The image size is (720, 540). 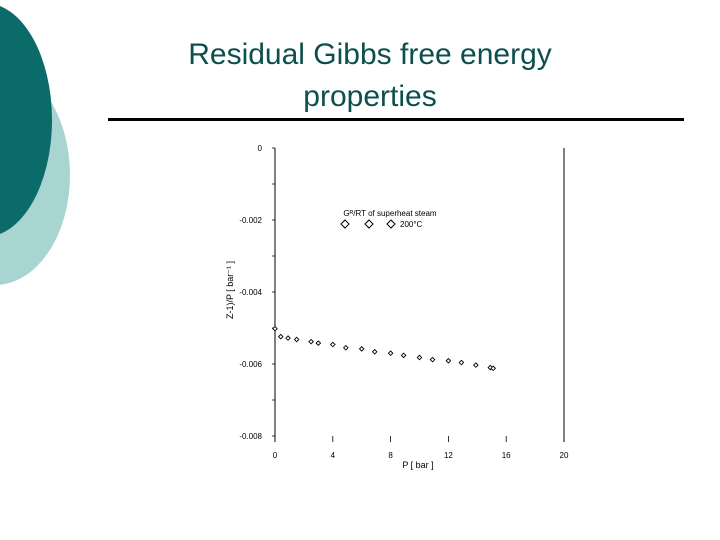 What do you see at coordinates (390, 455) in the screenshot?
I see `x-tick-label: 8` at bounding box center [390, 455].